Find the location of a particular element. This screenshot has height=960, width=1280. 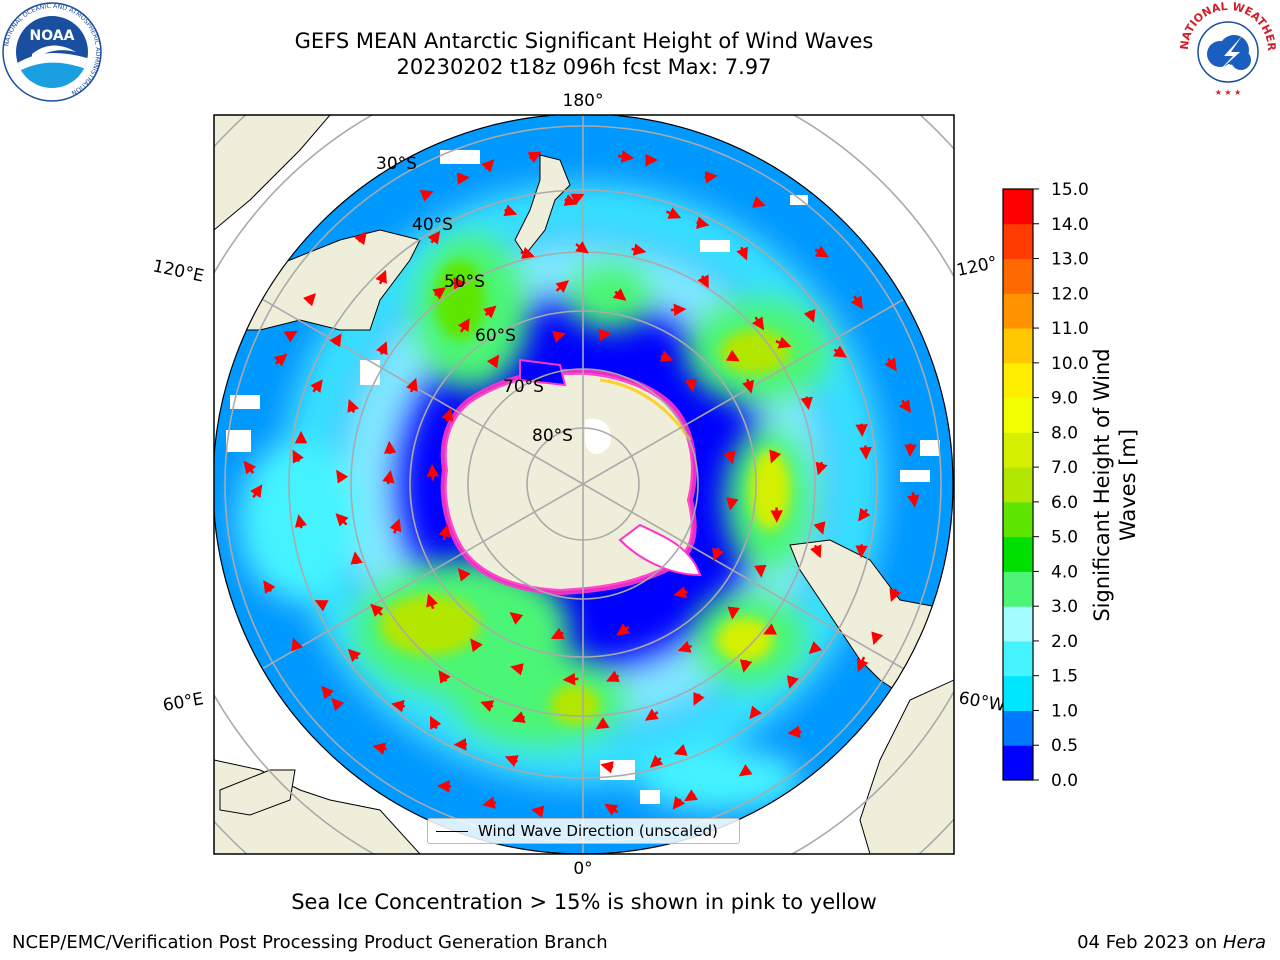

colorbar-tick-label: 11.0 is located at coordinates (1070, 329).